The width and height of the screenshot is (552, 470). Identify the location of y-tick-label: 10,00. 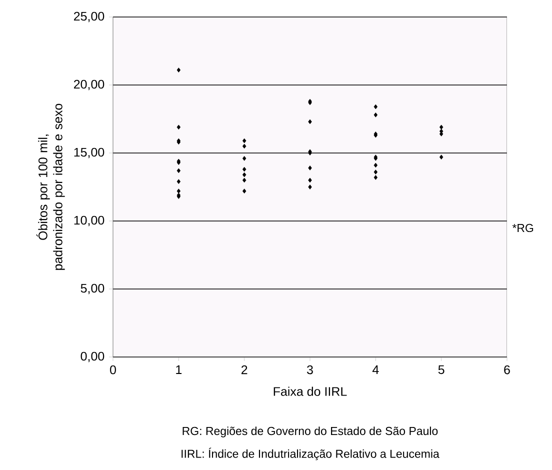
(89, 221).